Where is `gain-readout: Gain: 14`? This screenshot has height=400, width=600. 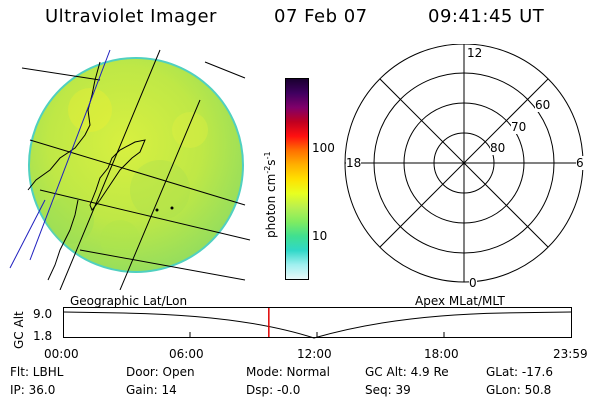 gain-readout: Gain: 14 is located at coordinates (151, 390).